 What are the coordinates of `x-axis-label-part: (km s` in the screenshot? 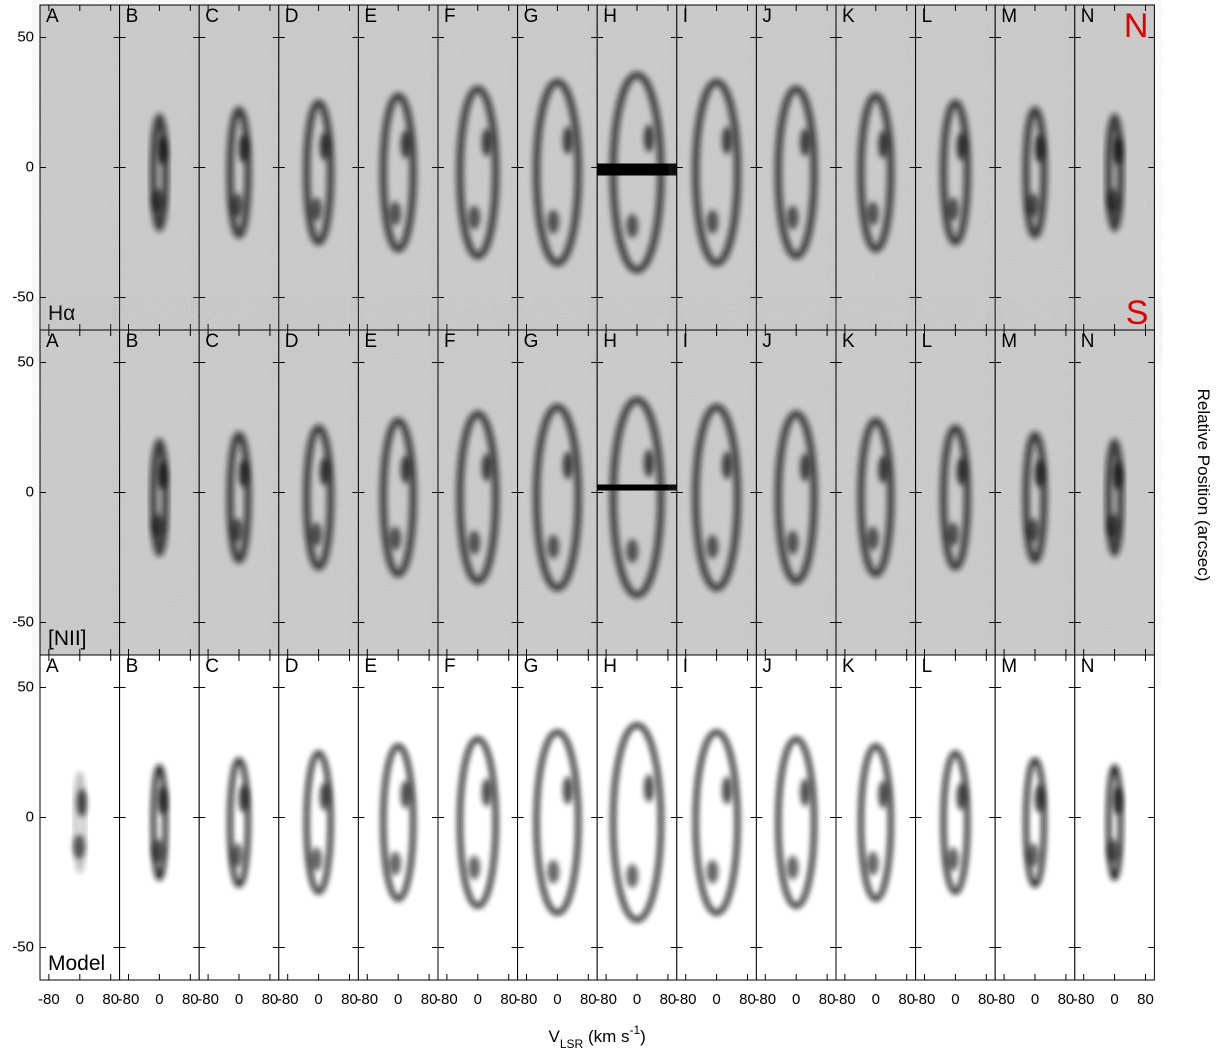 It's located at (606, 1036).